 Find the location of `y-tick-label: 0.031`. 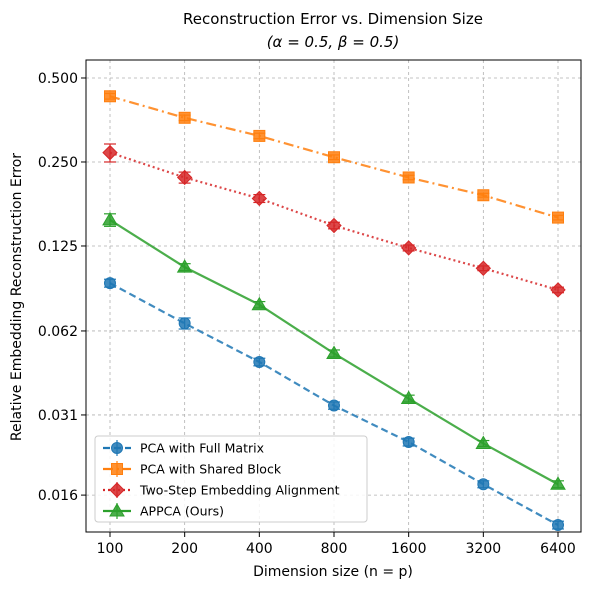

y-tick-label: 0.031 is located at coordinates (58, 416).